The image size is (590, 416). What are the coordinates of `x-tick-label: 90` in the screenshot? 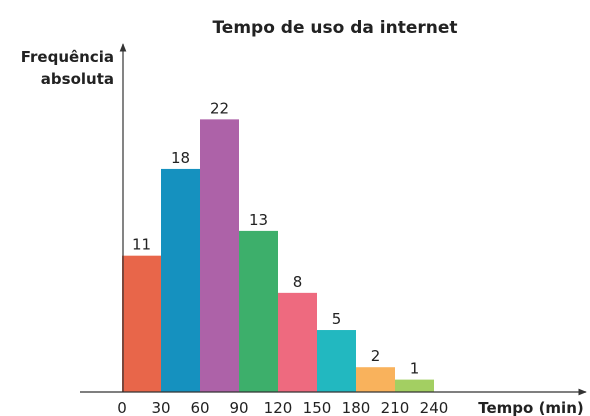 It's located at (238, 407).